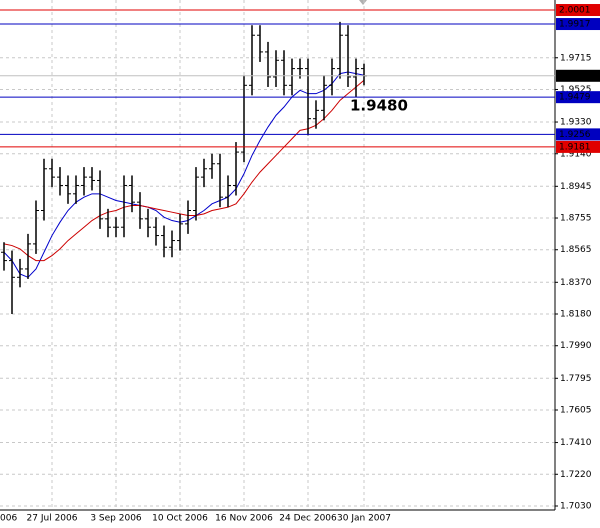 This screenshot has height=528, width=600. What do you see at coordinates (180, 519) in the screenshot?
I see `x-tick-label: 10 Oct 2006` at bounding box center [180, 519].